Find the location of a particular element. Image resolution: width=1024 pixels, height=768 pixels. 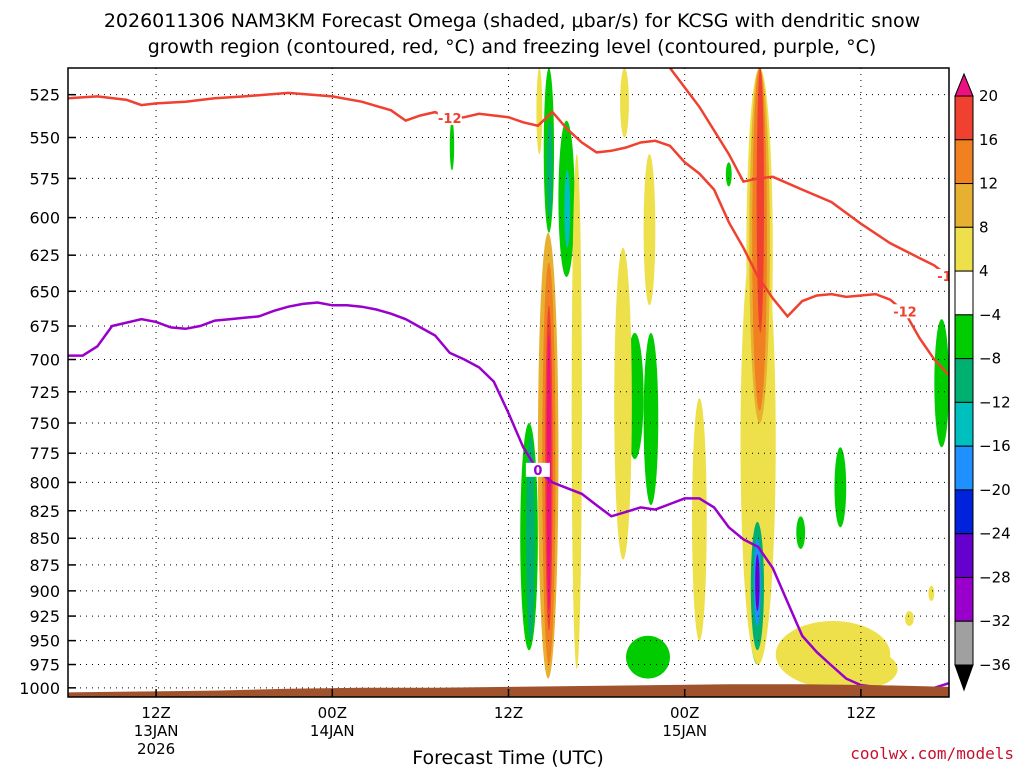

y-tick-label-675: 675 is located at coordinates (44, 326).